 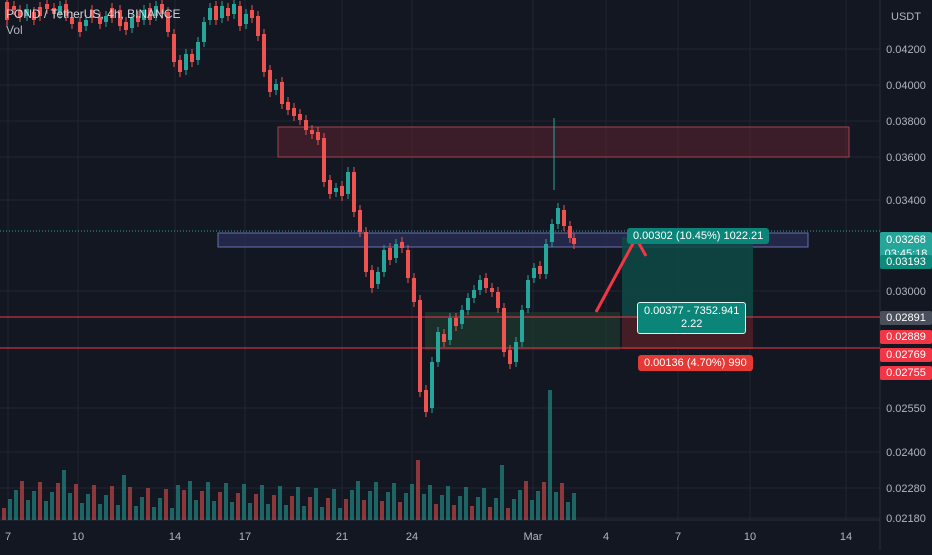 I want to click on entry-price-tag: 0.02891, so click(x=906, y=318).